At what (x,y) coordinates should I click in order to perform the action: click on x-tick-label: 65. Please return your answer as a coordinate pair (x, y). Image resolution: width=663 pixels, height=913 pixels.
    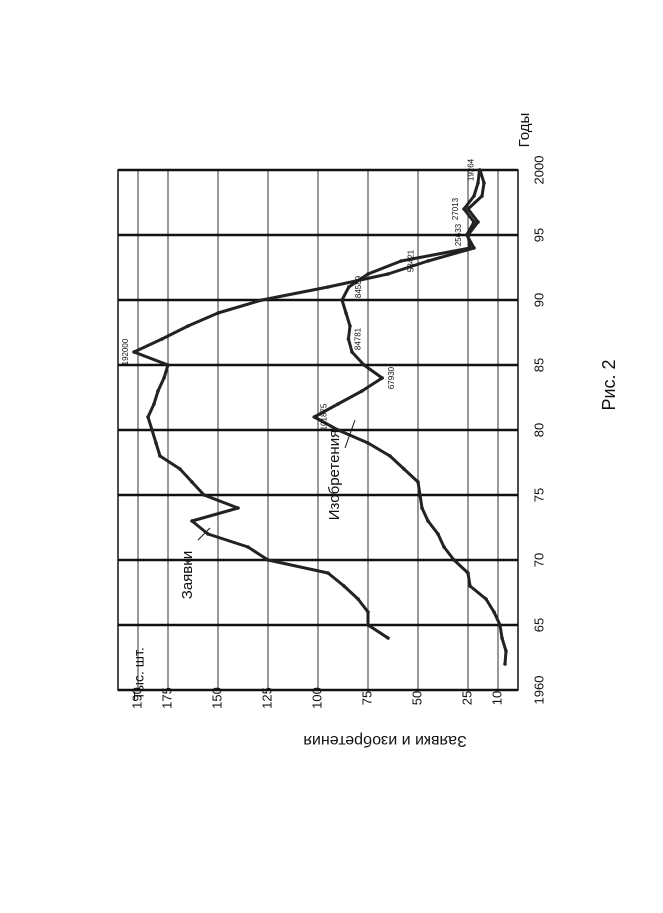
    Looking at the image, I should click on (538, 625).